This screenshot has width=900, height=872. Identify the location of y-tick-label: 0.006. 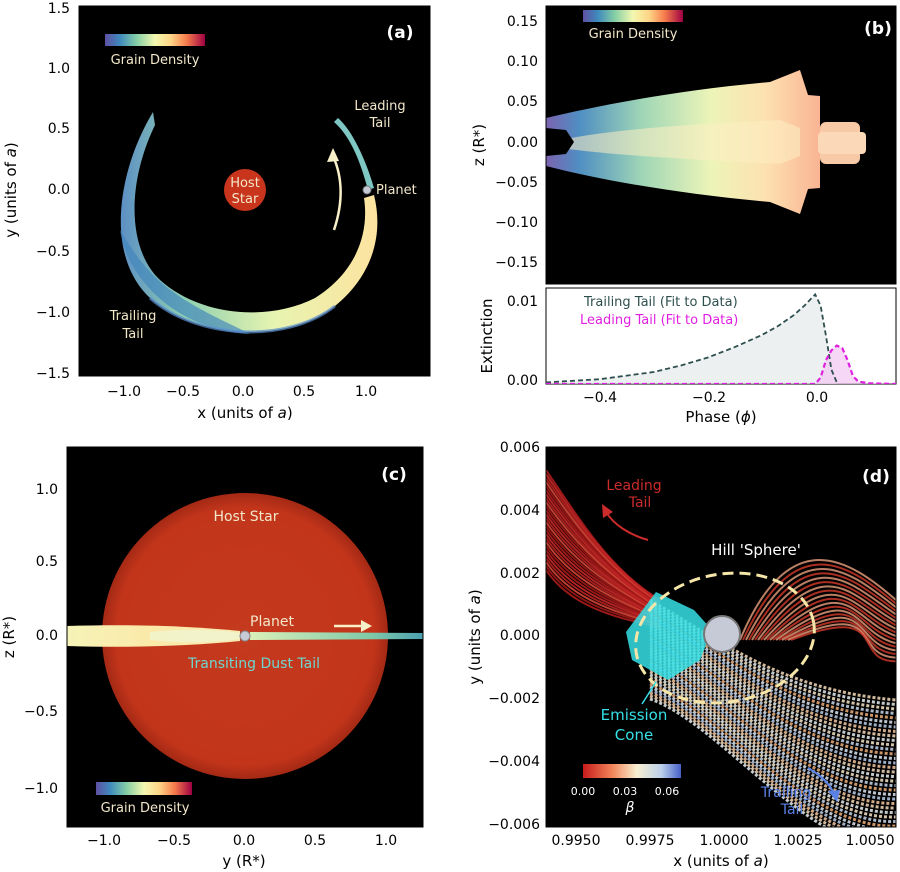
(520, 448).